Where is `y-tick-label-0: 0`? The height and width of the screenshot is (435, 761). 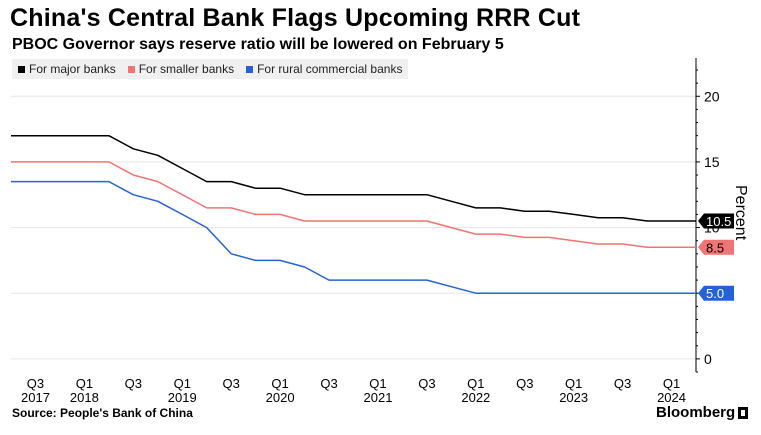
y-tick-label-0: 0 is located at coordinates (708, 359).